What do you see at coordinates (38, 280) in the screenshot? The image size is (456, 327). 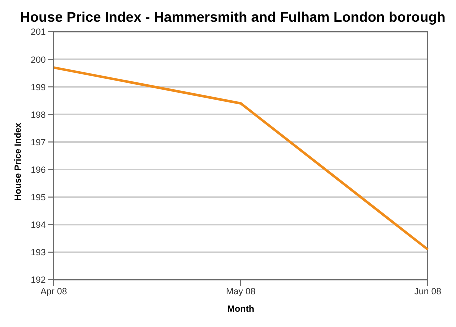 I see `y-tick-label: 192` at bounding box center [38, 280].